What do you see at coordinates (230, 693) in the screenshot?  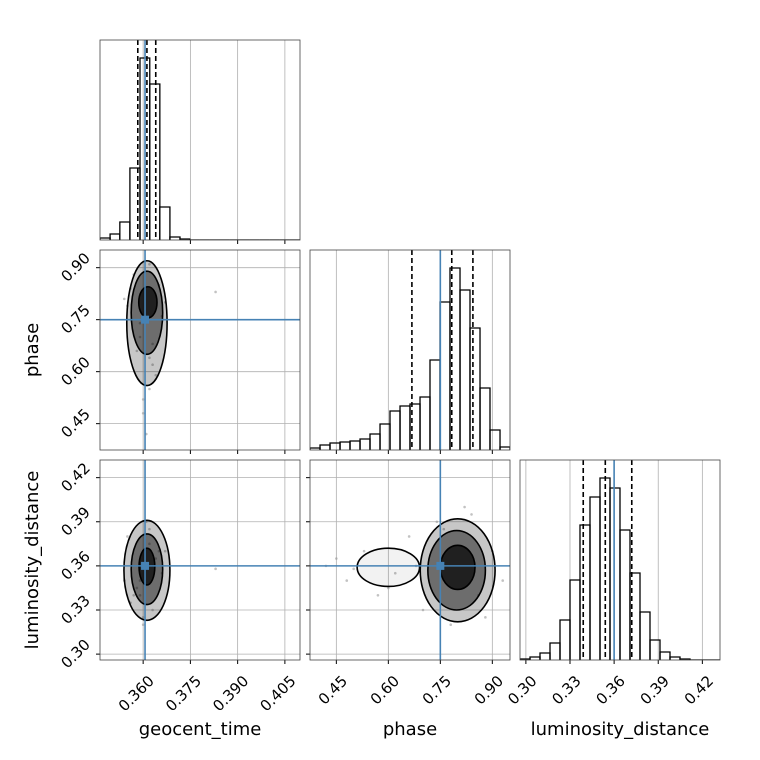 I see `x-tick-label: 0.390` at bounding box center [230, 693].